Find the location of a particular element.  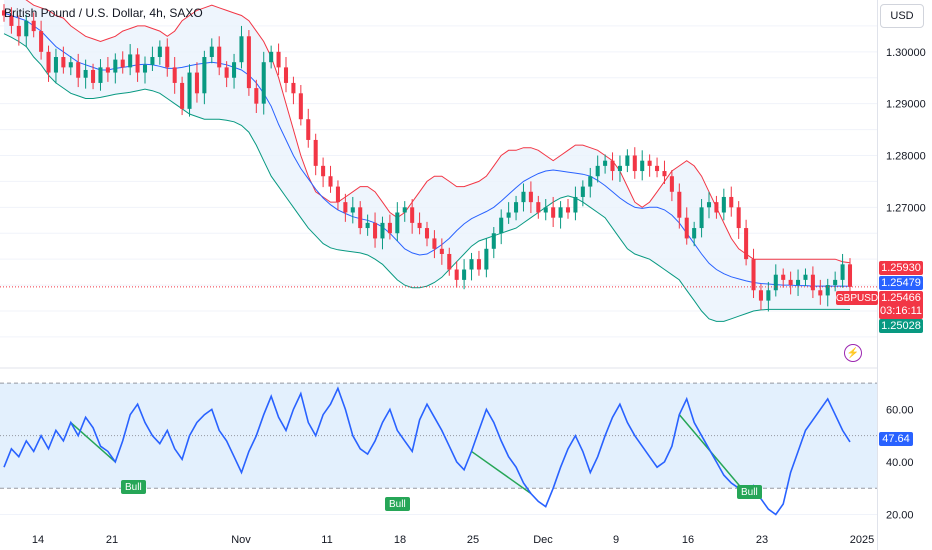

time-tick-label: 18 is located at coordinates (400, 540).